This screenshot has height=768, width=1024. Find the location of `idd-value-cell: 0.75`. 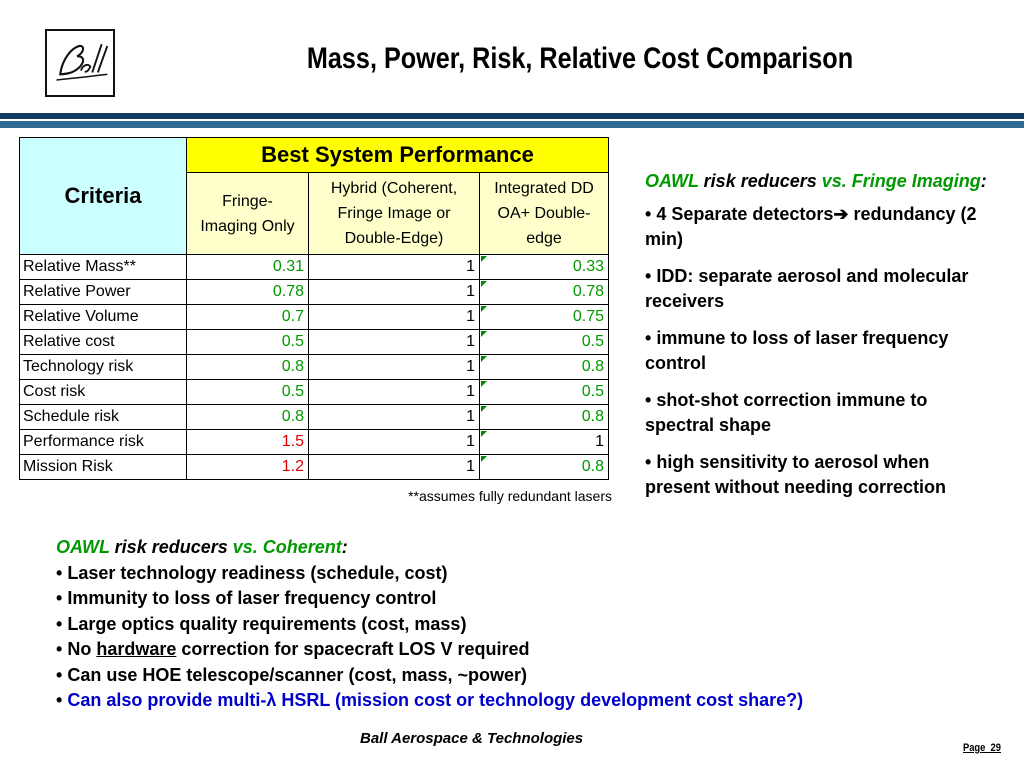

idd-value-cell: 0.75 is located at coordinates (544, 317).